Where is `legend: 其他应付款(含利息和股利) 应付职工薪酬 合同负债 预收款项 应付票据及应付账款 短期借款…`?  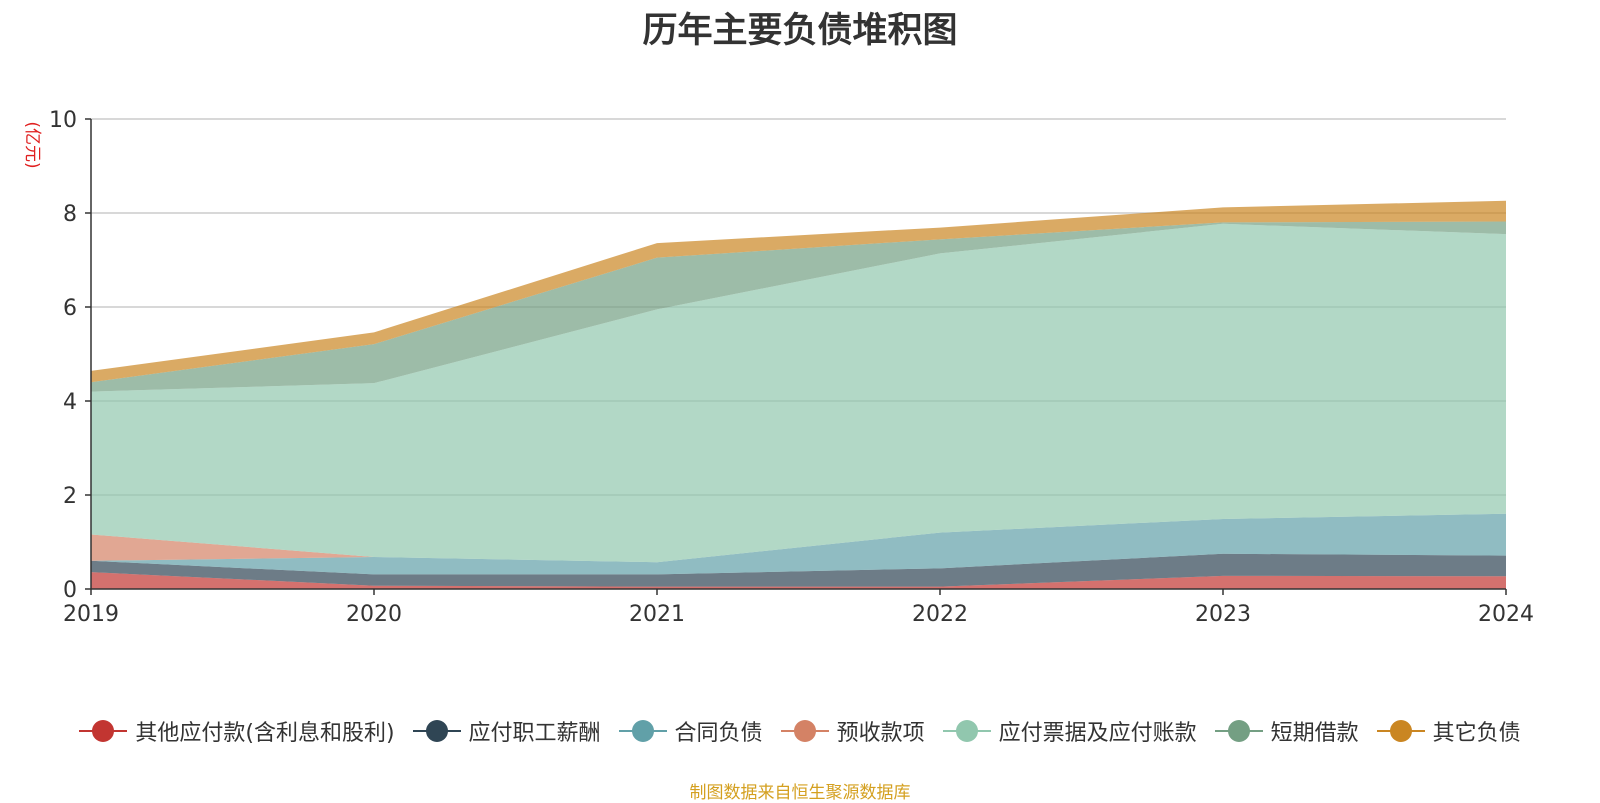
legend: 其他应付款(含利息和股利) 应付职工薪酬 合同负债 预收款项 应付票据及应付账款 短期借款… is located at coordinates (800, 731).